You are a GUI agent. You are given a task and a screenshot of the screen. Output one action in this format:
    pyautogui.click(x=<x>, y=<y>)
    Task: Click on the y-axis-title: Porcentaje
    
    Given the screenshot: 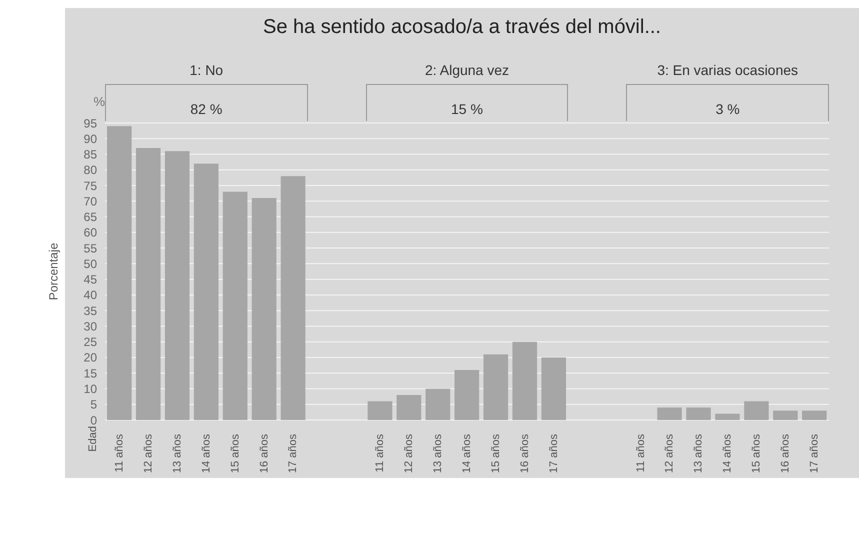 What is the action you would take?
    pyautogui.click(x=53, y=271)
    